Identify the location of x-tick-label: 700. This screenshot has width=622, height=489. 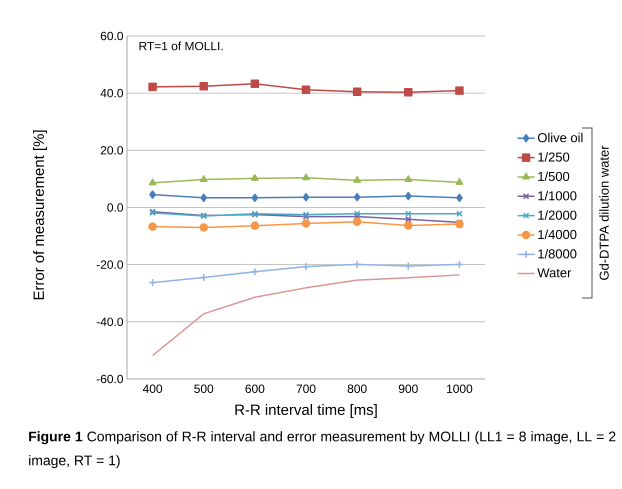
(306, 388).